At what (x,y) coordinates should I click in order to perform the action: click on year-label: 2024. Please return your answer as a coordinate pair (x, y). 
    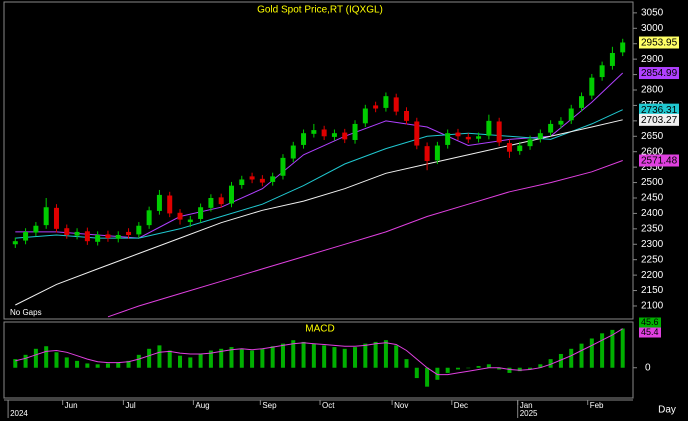
    Looking at the image, I should click on (19, 413).